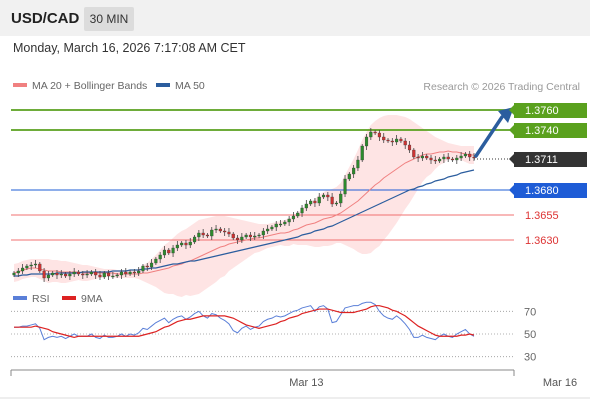  I want to click on legend-rsi-ma: 9MA, so click(82, 299).